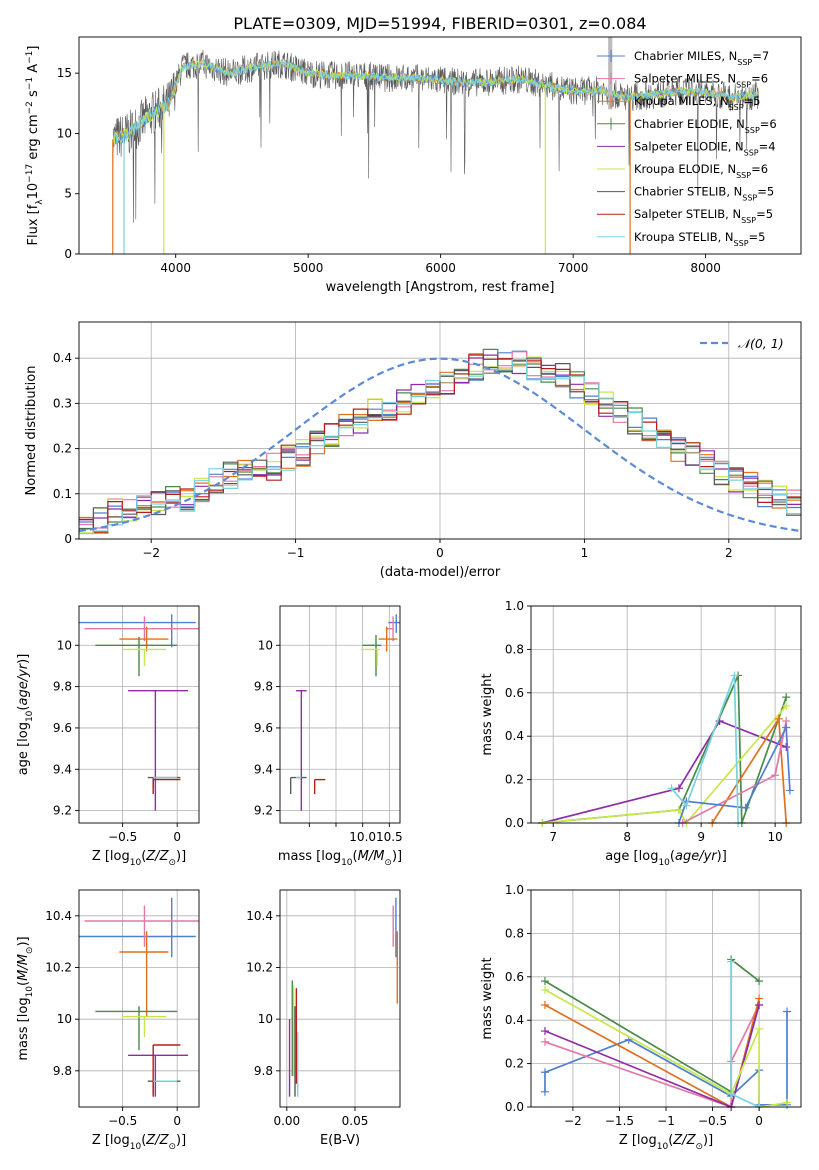 The height and width of the screenshot is (1170, 819). I want to click on x-tick-label: −0.5, so click(712, 1121).